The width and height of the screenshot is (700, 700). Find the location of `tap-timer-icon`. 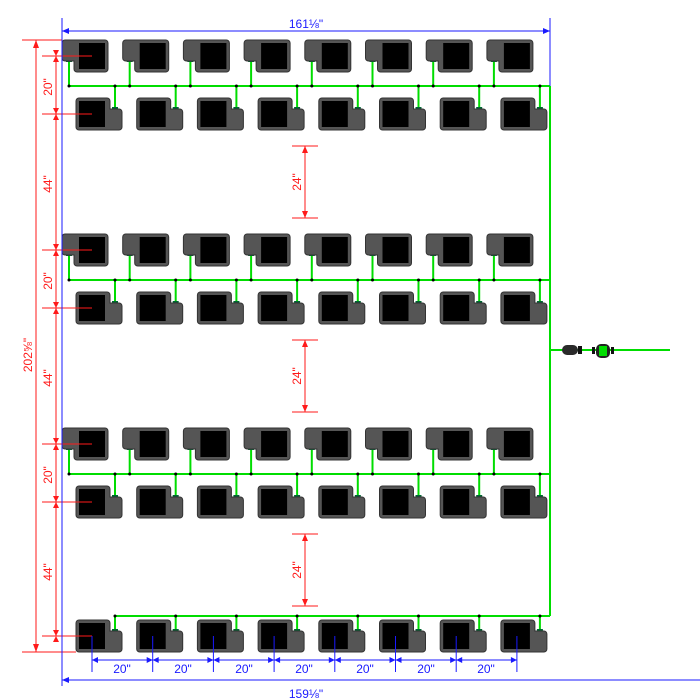

tap-timer-icon is located at coordinates (603, 351).